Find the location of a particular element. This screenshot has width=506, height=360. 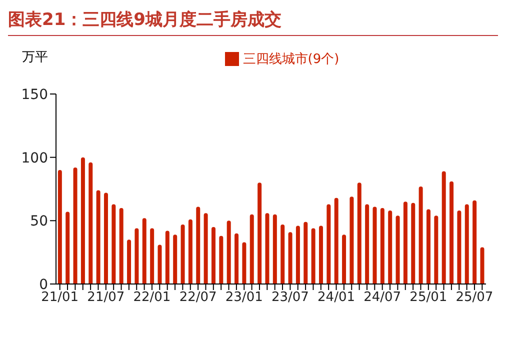

y-tick-label: 150 is located at coordinates (34, 94).